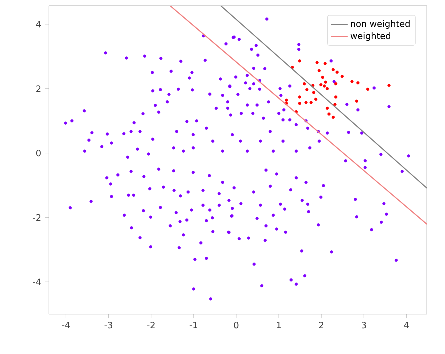  Describe the element at coordinates (364, 325) in the screenshot. I see `x-tick-label: 3` at that location.